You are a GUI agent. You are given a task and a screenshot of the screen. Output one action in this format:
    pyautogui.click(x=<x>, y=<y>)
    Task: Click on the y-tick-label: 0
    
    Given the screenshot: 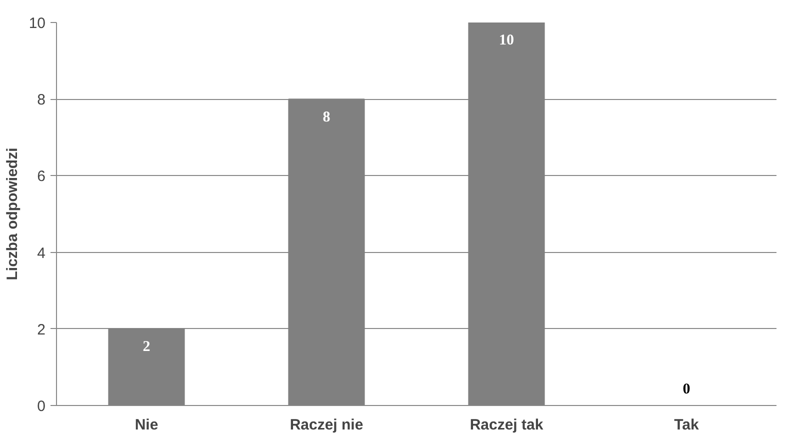 What is the action you would take?
    pyautogui.click(x=41, y=406)
    